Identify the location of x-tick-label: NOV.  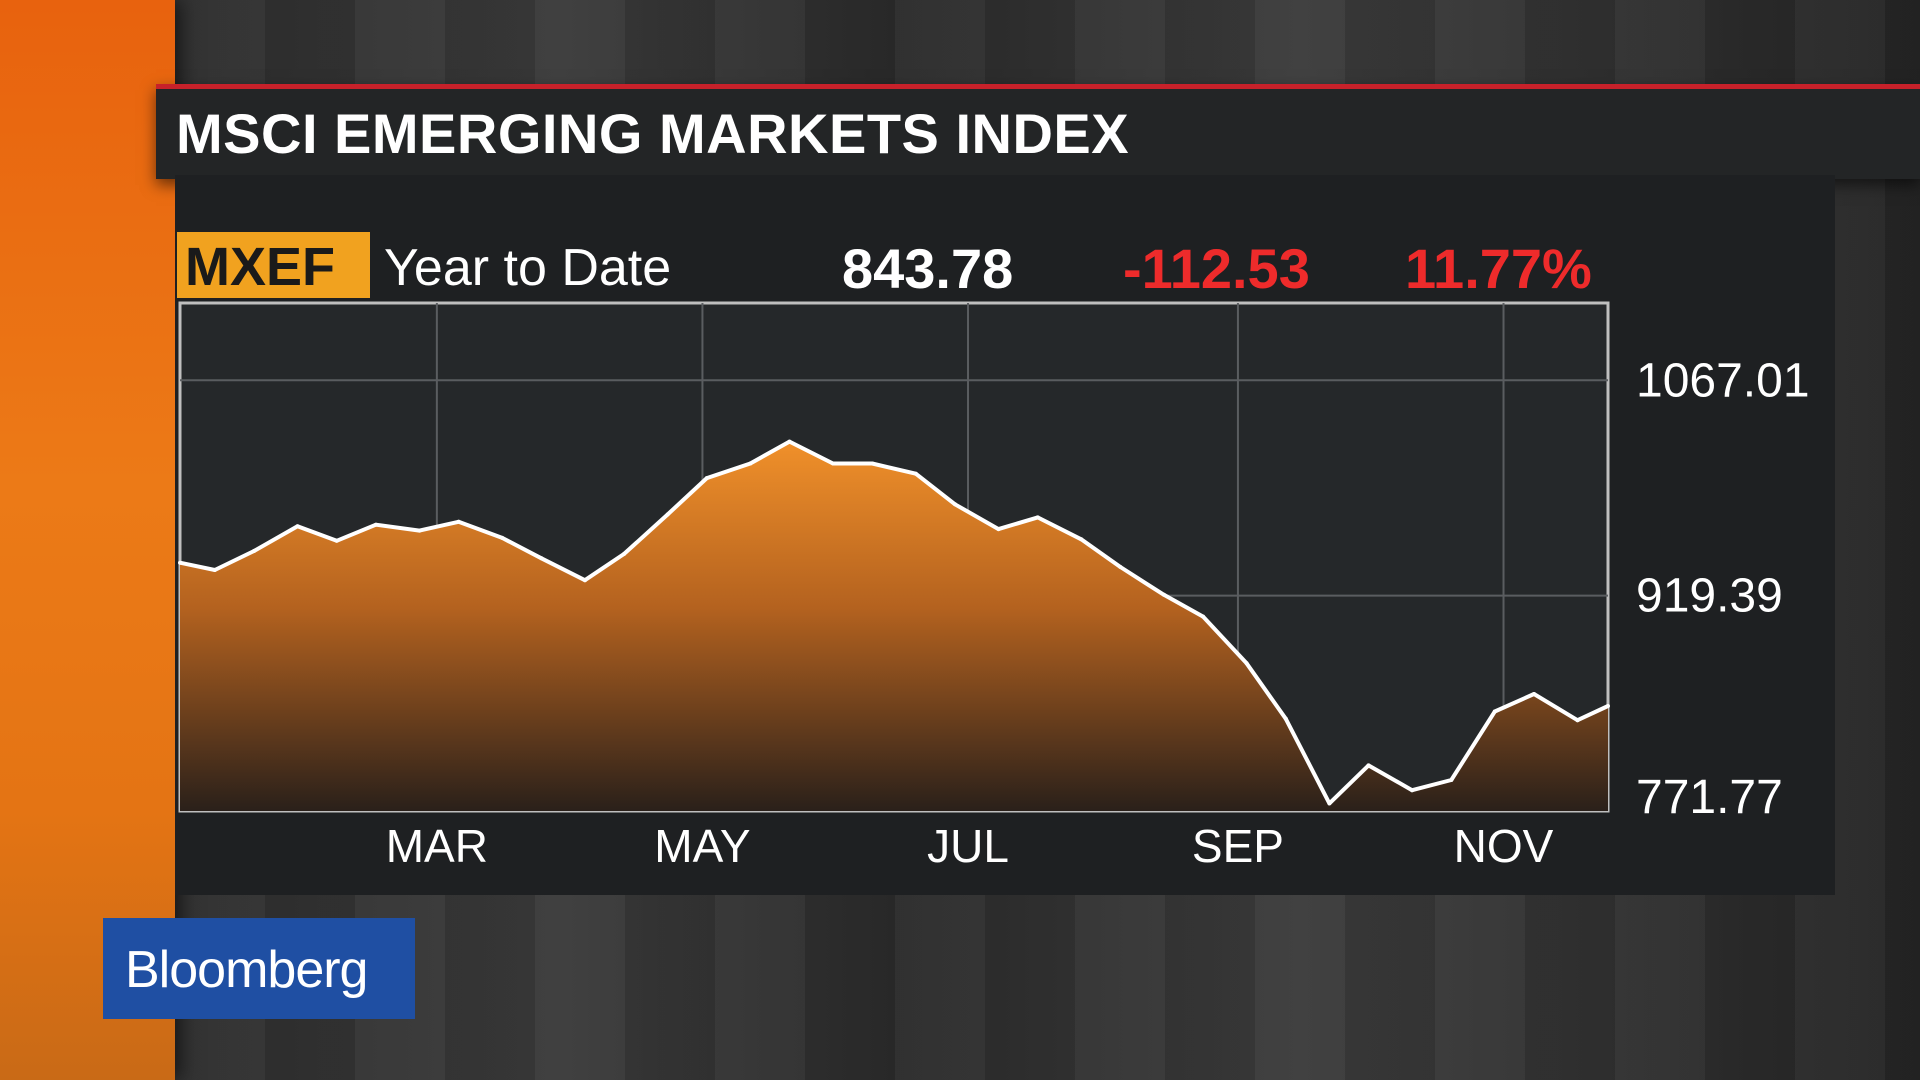
(1504, 846).